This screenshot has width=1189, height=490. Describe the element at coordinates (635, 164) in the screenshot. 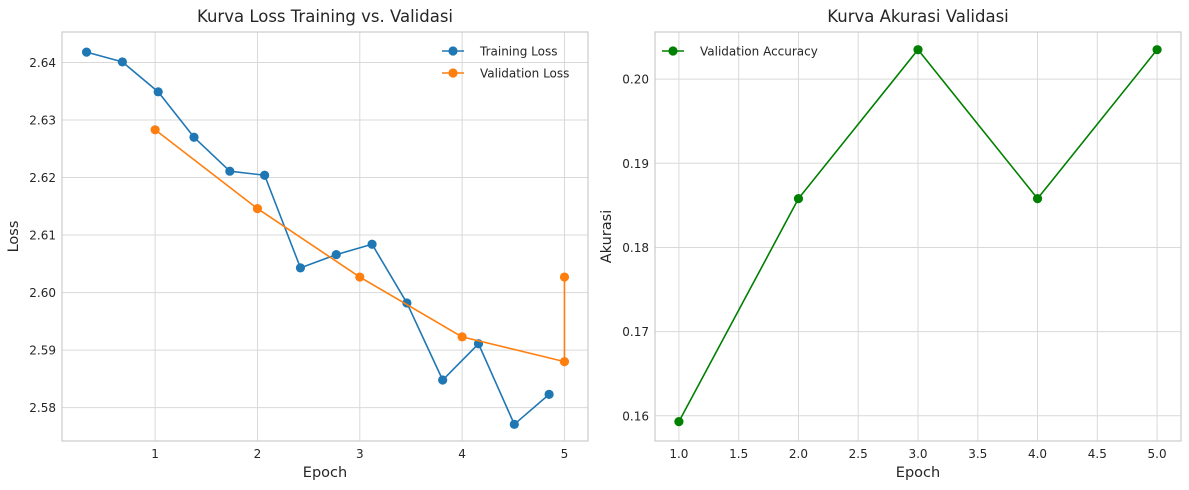

I see `y-tick-label: 0.19` at that location.